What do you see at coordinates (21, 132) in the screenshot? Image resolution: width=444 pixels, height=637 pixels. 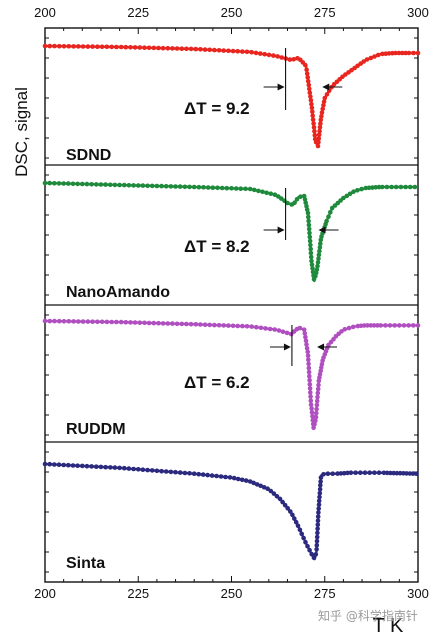 I see `y-axis-label: DSC, signal` at bounding box center [21, 132].